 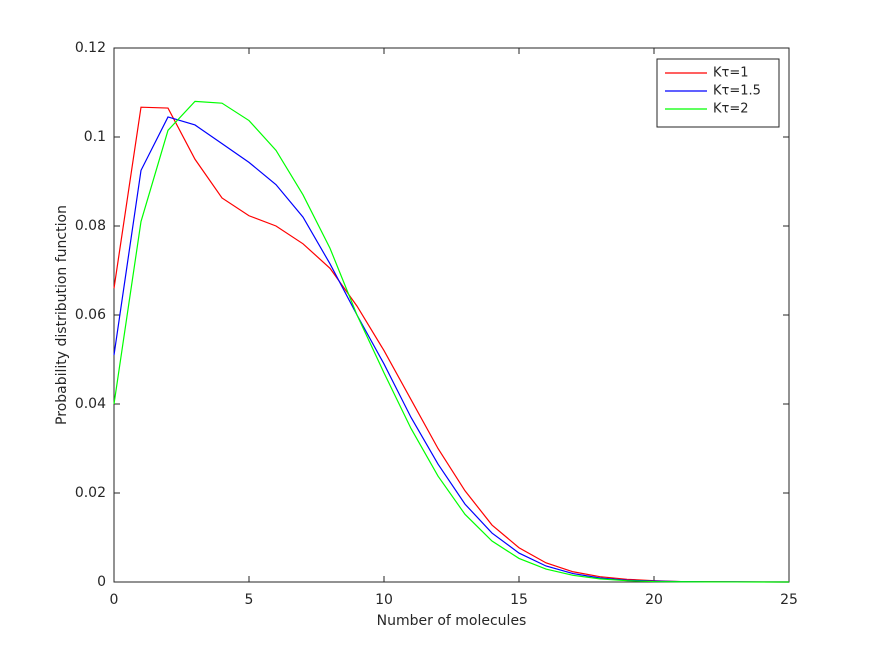 I want to click on x-tick-label: 20, so click(x=654, y=600).